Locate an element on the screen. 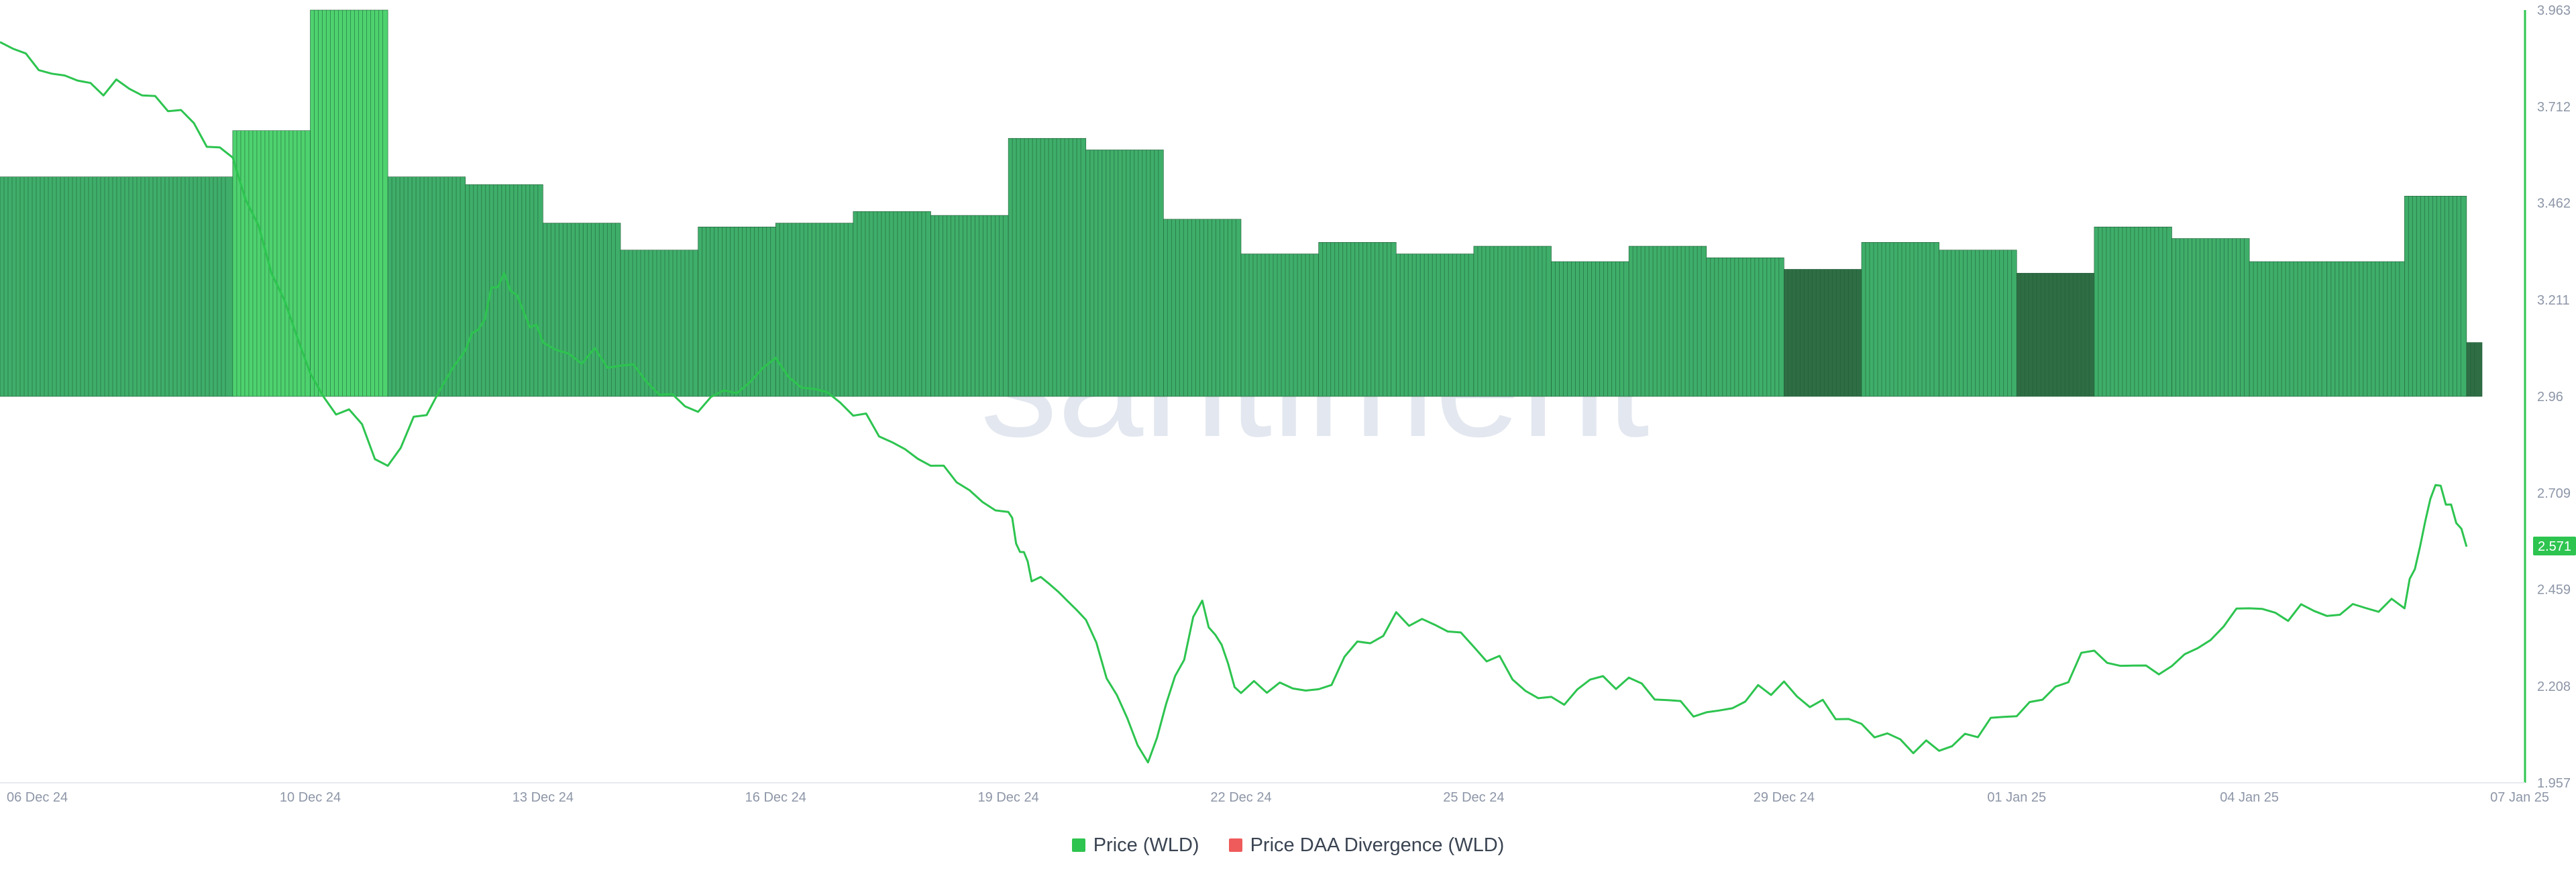 This screenshot has width=2576, height=872. y-tick-label: 3.712 is located at coordinates (2554, 107).